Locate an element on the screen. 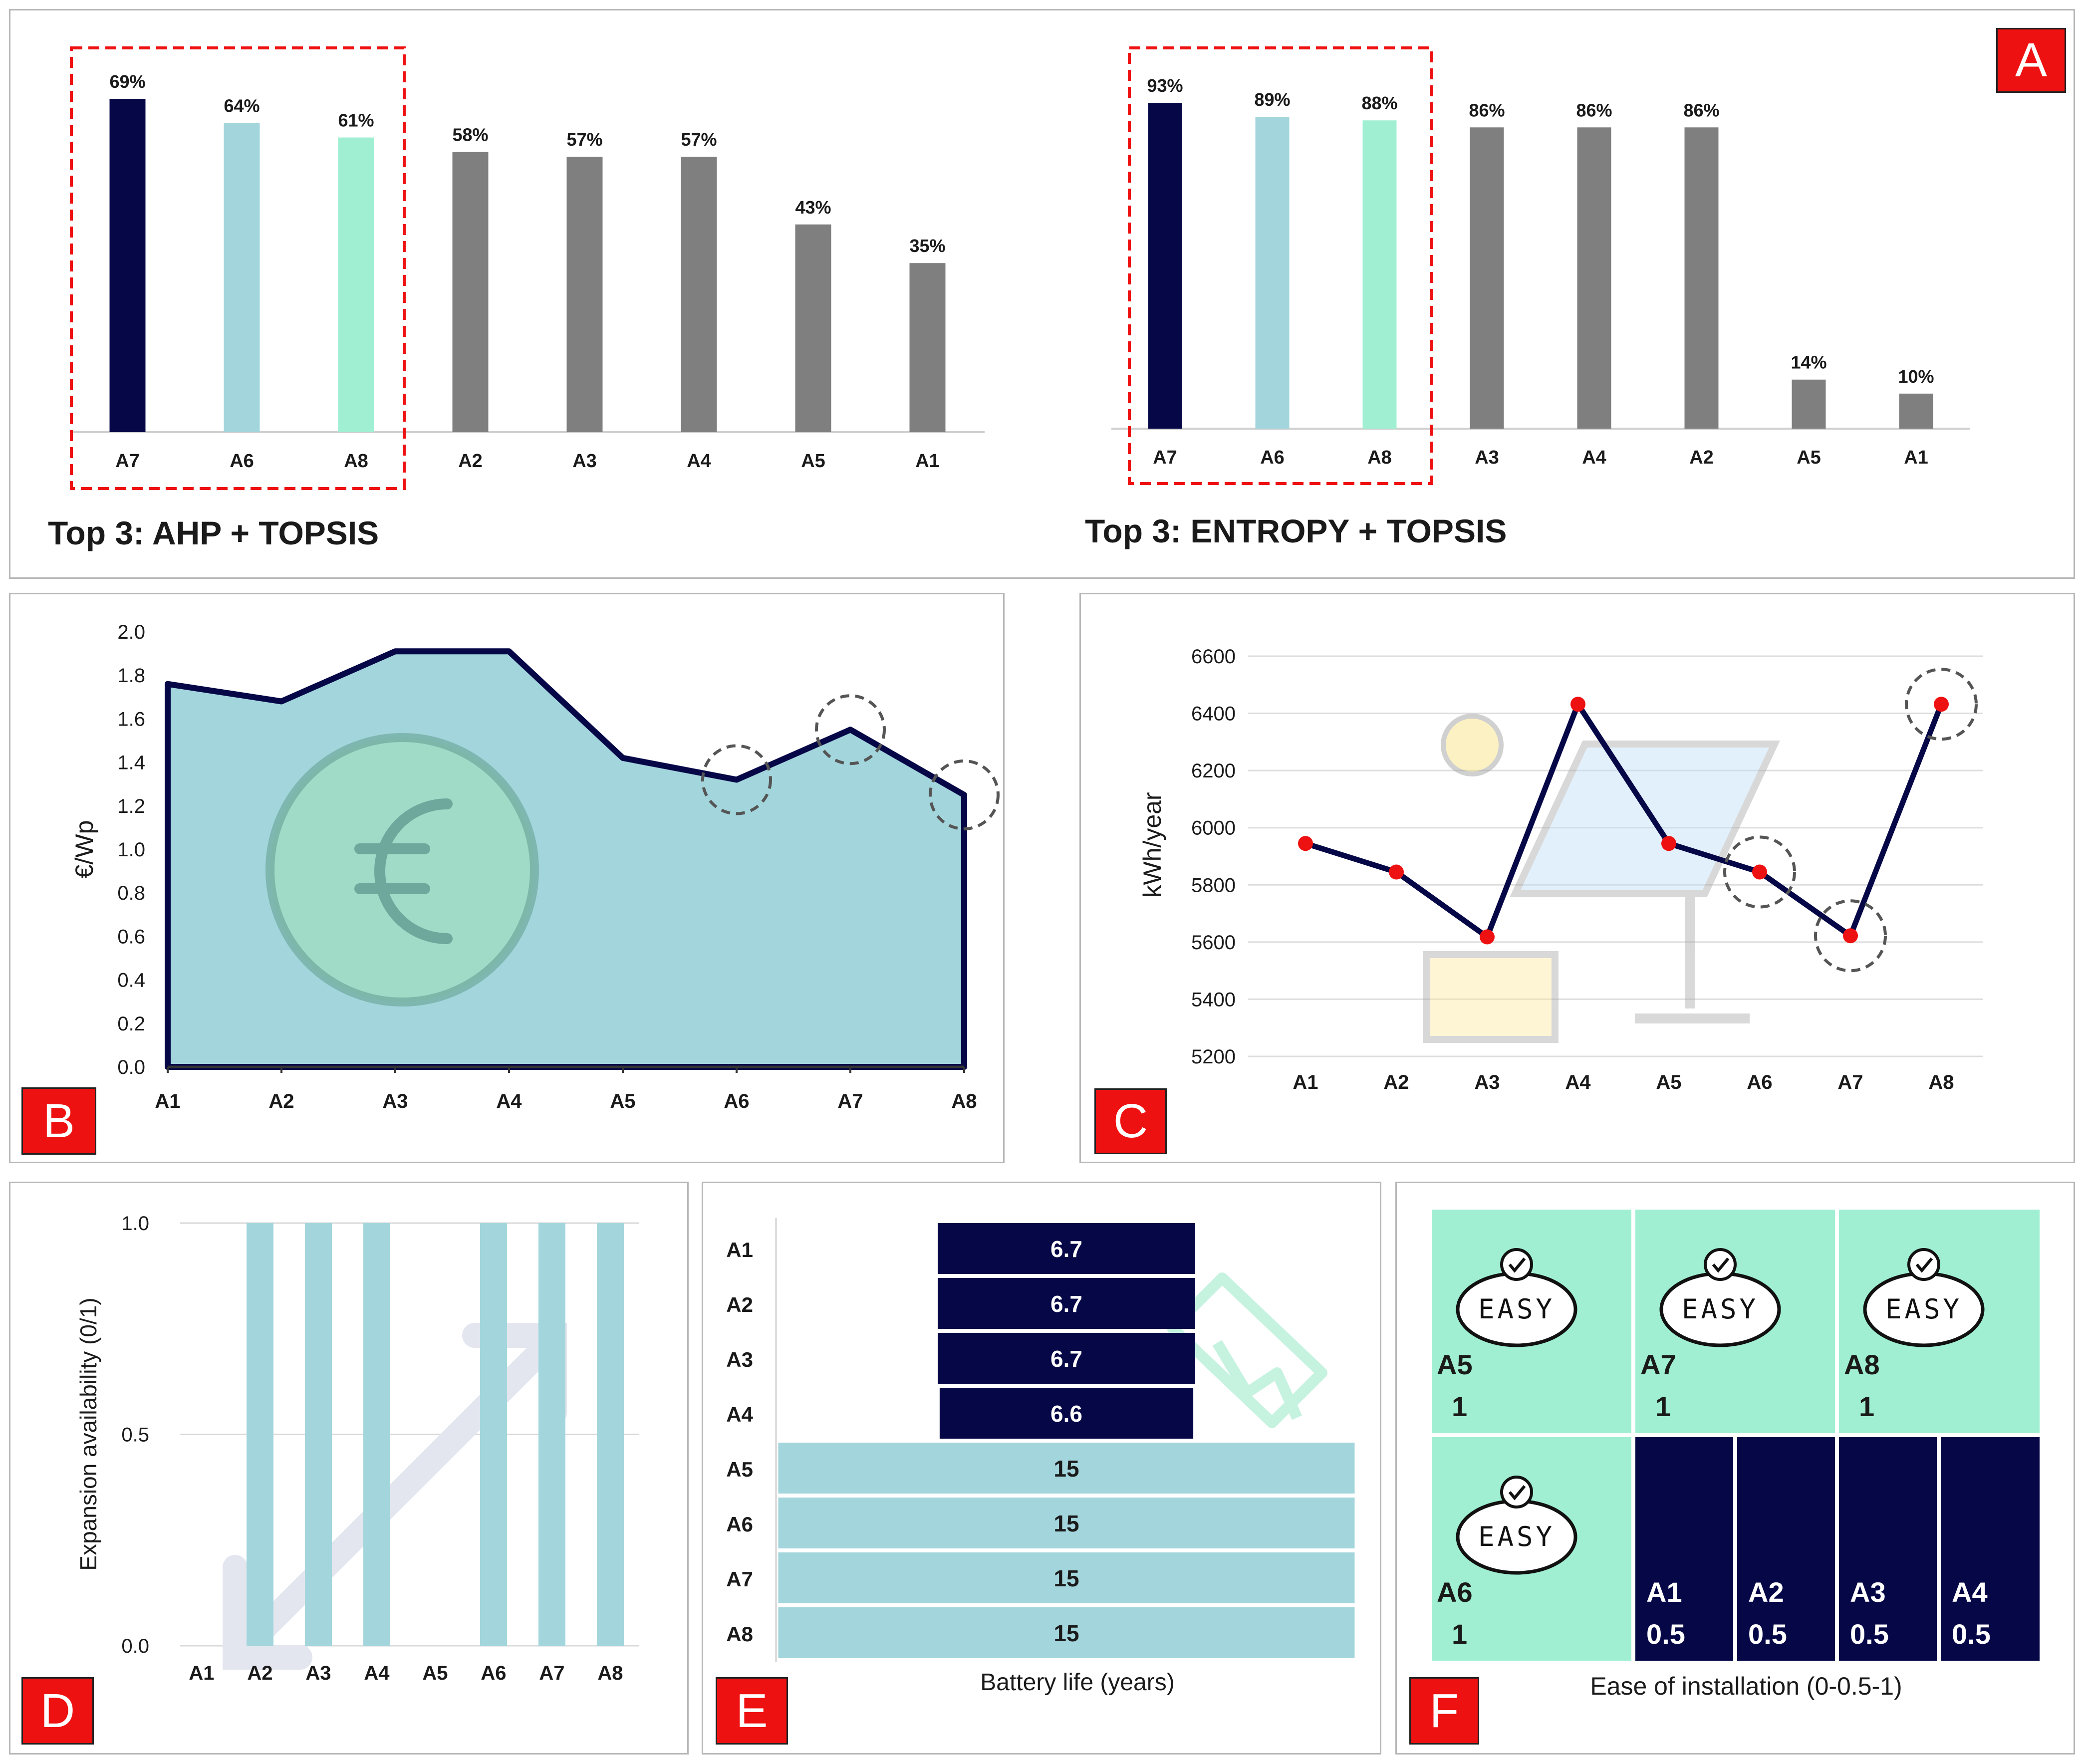  b-xtick-A5: A5 is located at coordinates (622, 1101).